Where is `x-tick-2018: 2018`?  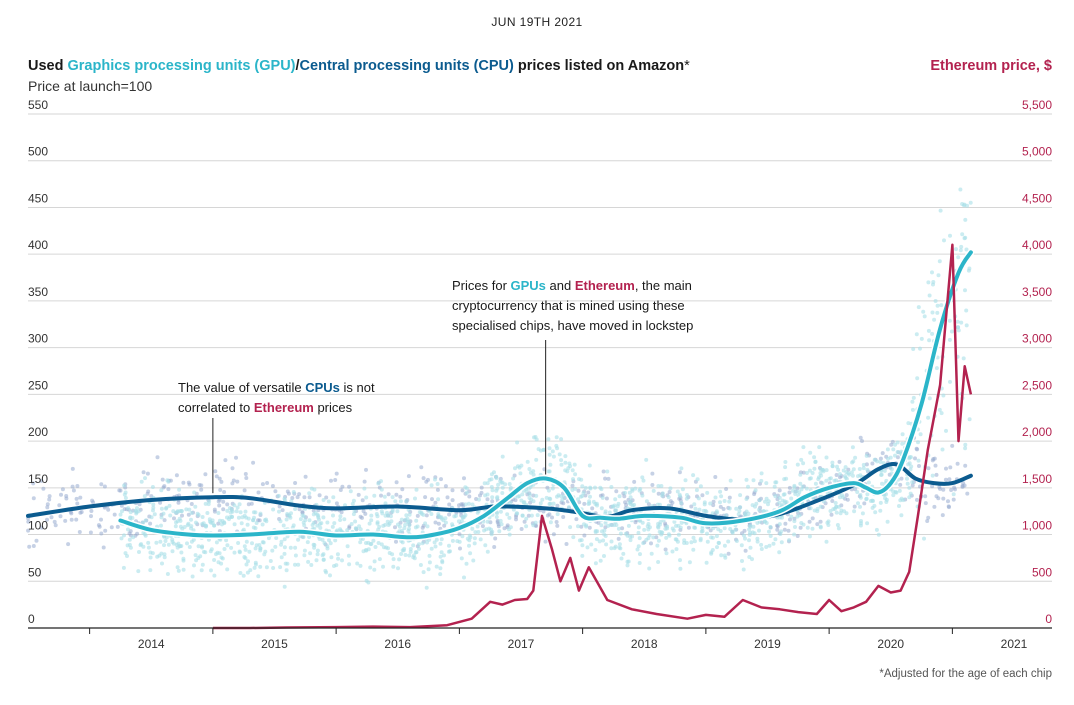 x-tick-2018: 2018 is located at coordinates (644, 644).